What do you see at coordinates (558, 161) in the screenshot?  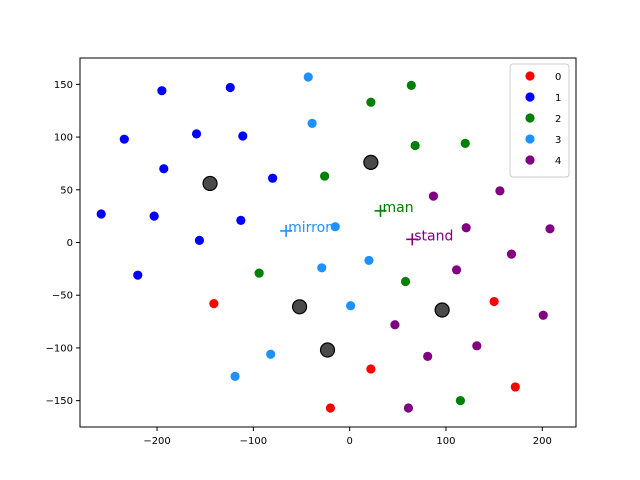 I see `legend-label-4: 4` at bounding box center [558, 161].